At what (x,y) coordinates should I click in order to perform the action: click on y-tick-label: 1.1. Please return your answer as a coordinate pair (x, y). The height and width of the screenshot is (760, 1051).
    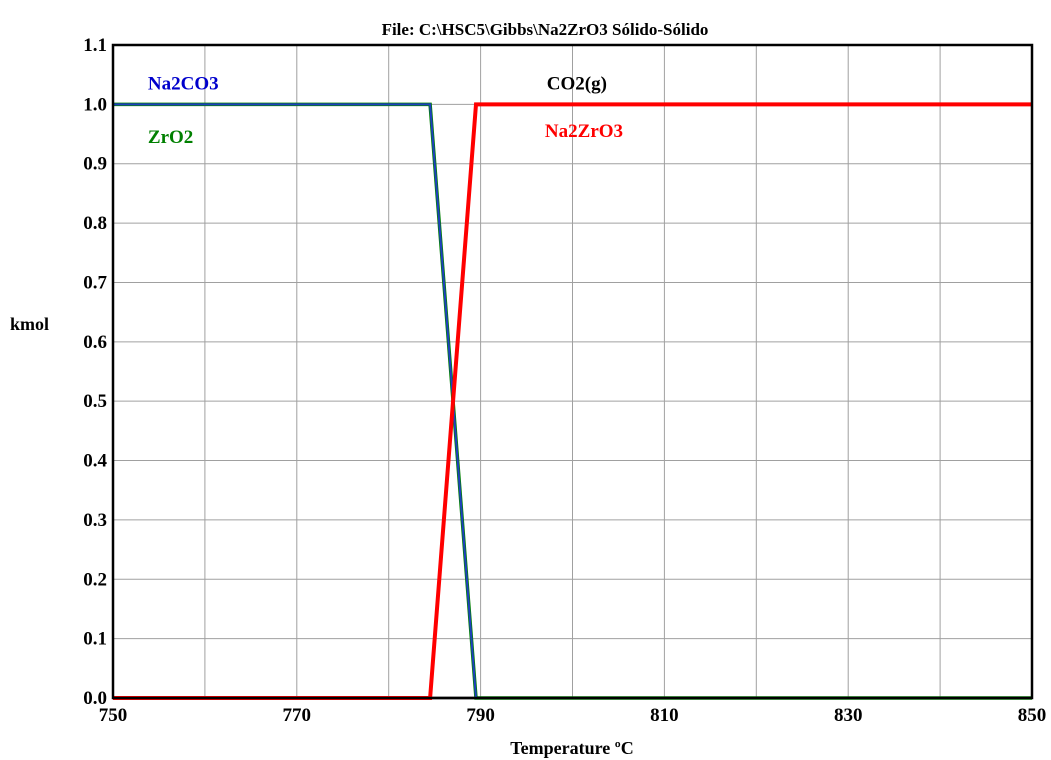
    Looking at the image, I should click on (95, 45).